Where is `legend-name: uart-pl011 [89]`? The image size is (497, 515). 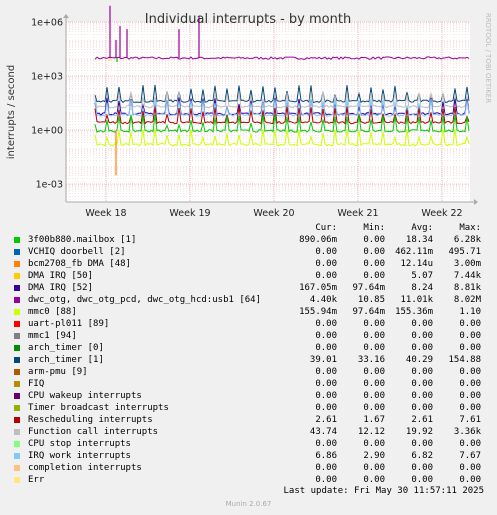
legend-name: uart-pl011 [89] is located at coordinates (69, 324).